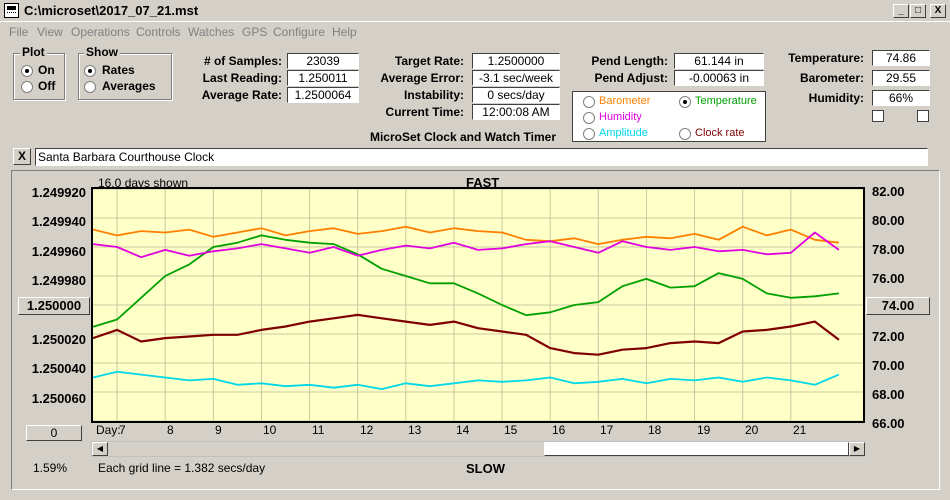 This screenshot has height=500, width=950. I want to click on left-axis-tick: 1.249940, so click(58, 221).